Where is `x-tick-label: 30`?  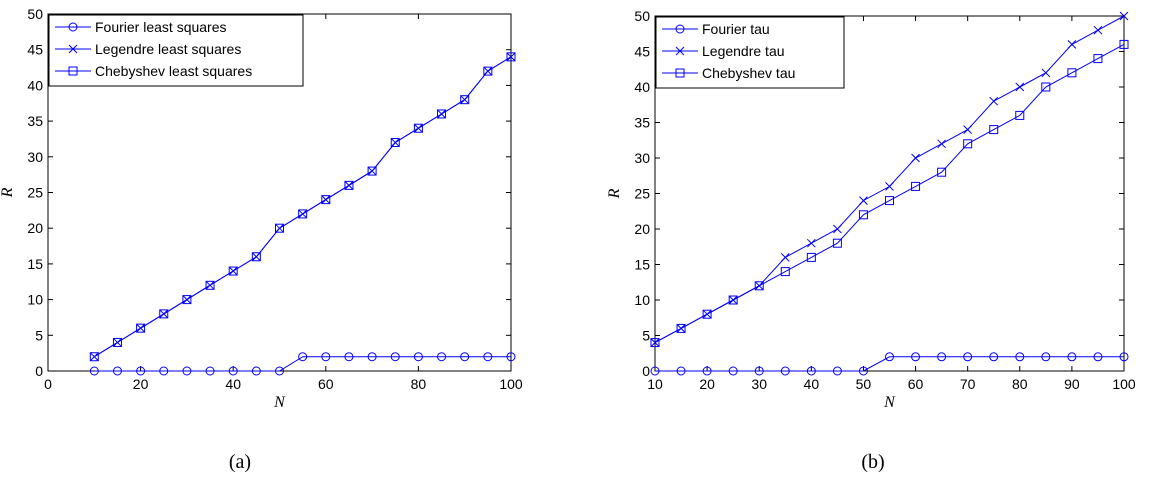 x-tick-label: 30 is located at coordinates (759, 384).